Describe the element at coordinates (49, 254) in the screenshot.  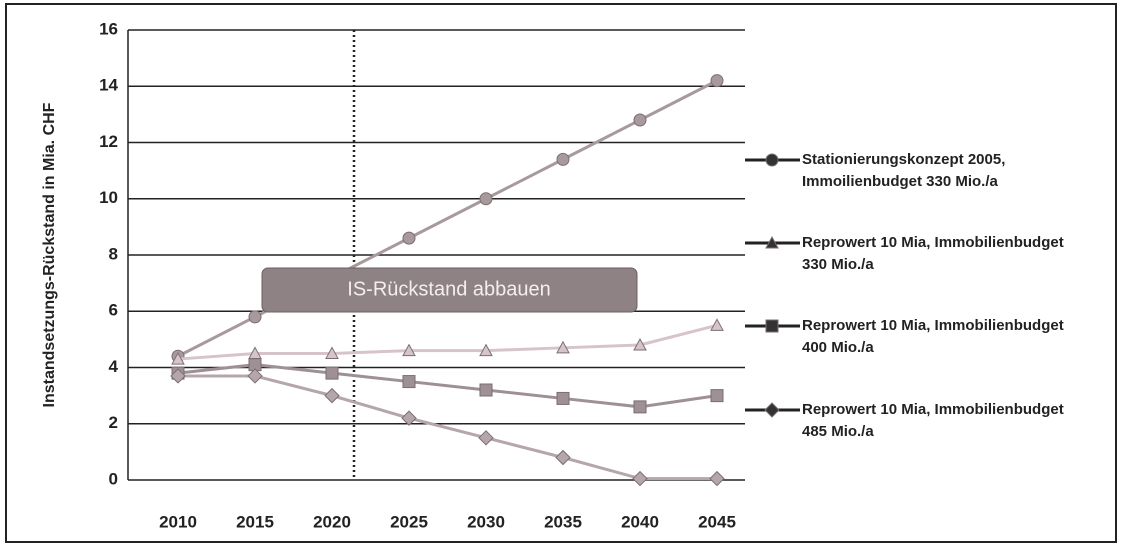
I see `y-axis-label: Instandsetzungs-Rückstand in Mia. CHF` at that location.